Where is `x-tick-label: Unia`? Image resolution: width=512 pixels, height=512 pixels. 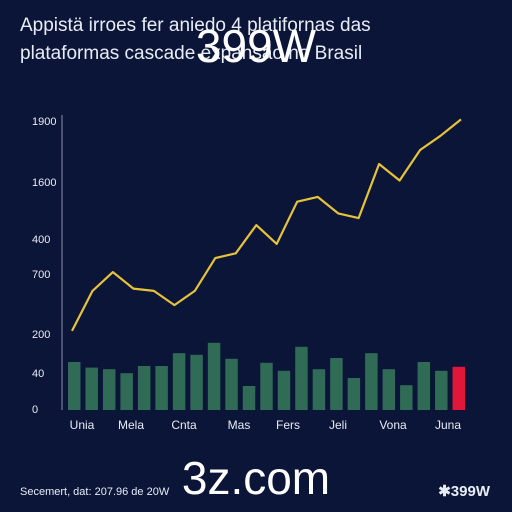 x-tick-label: Unia is located at coordinates (82, 425).